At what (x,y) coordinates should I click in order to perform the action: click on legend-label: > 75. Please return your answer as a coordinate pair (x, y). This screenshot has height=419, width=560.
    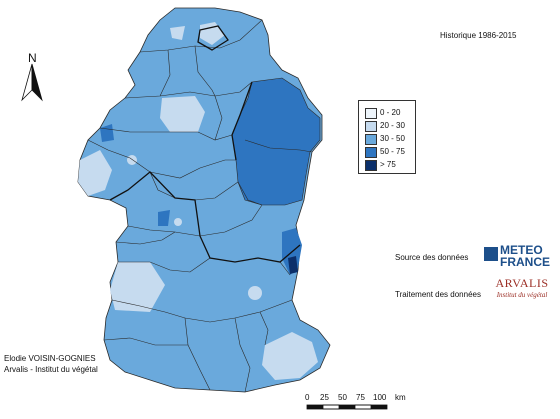
    Looking at the image, I should click on (388, 164).